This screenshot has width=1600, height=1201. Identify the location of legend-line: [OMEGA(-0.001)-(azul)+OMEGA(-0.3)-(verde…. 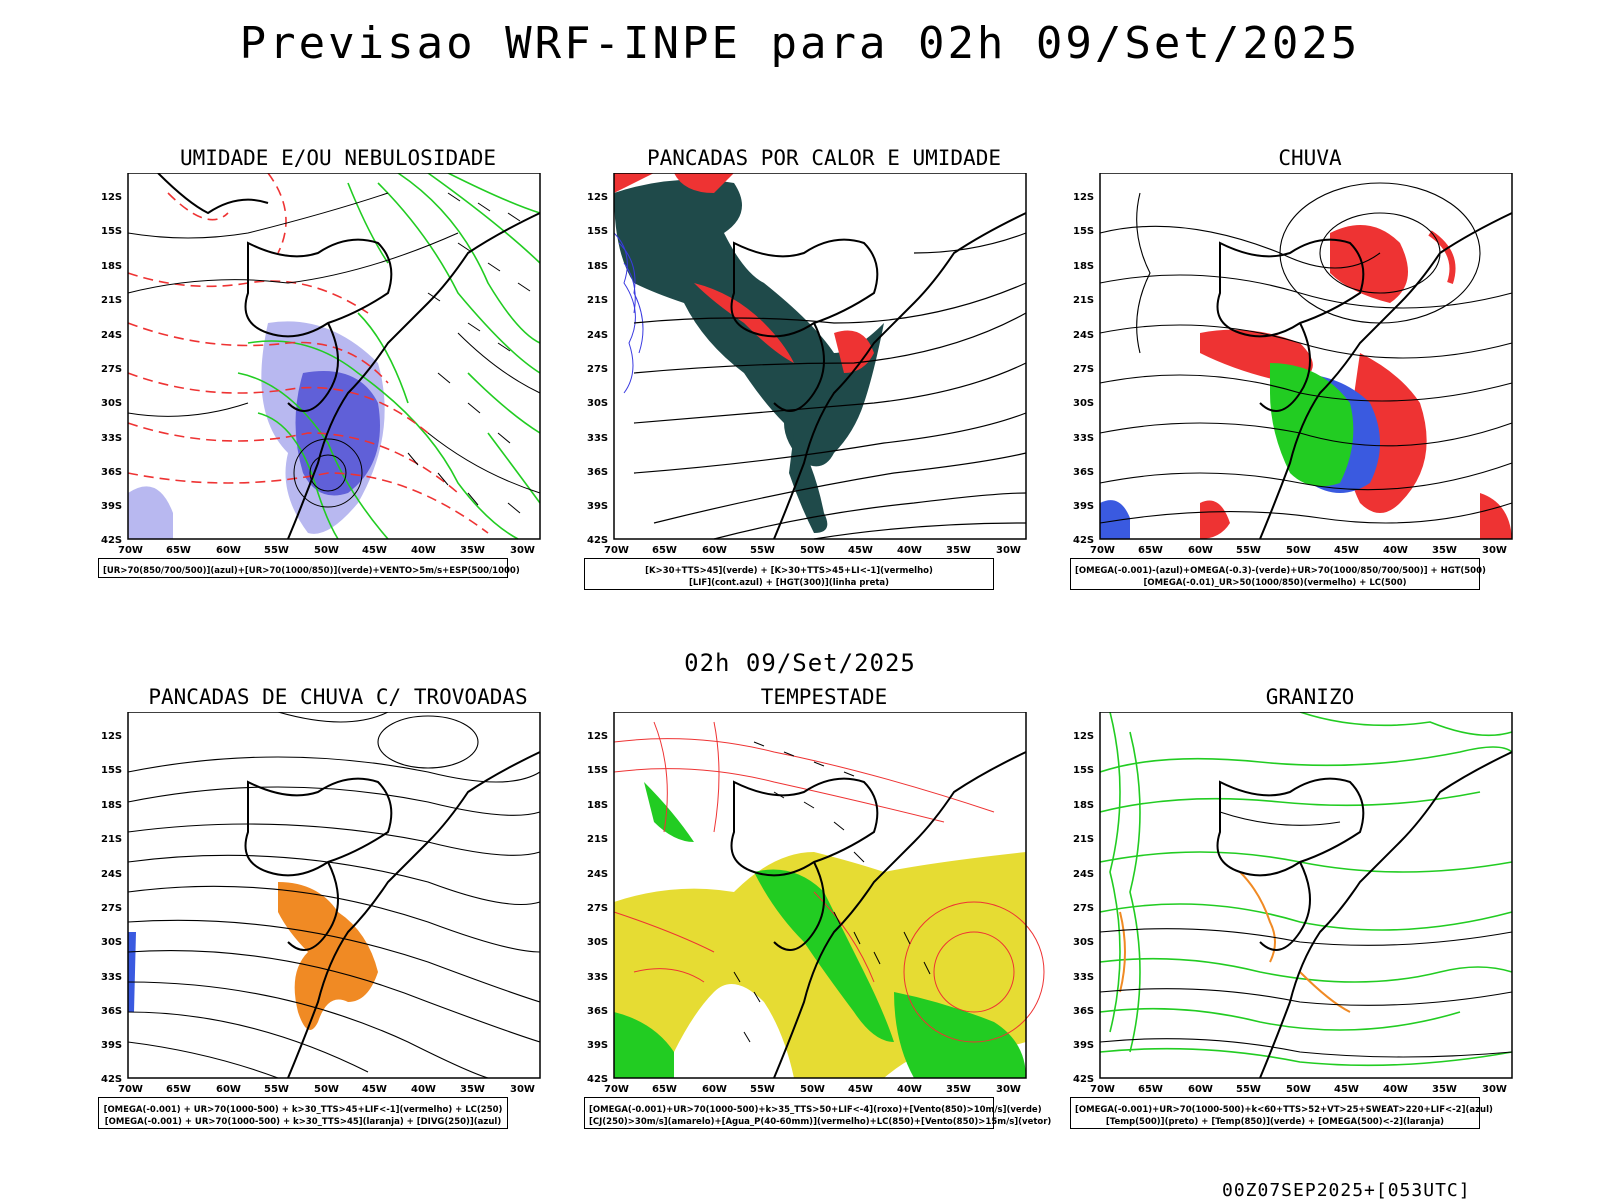
(1280, 571).